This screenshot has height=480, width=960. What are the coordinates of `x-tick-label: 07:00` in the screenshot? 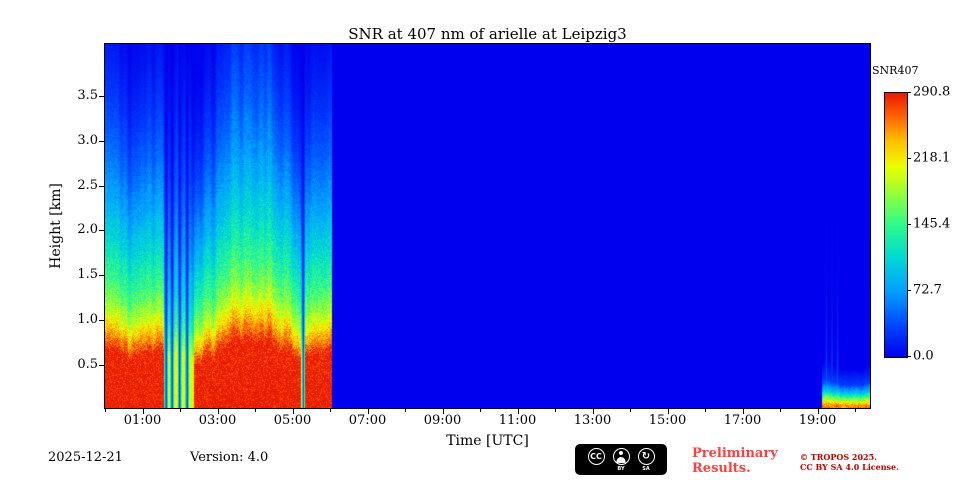 It's located at (367, 420).